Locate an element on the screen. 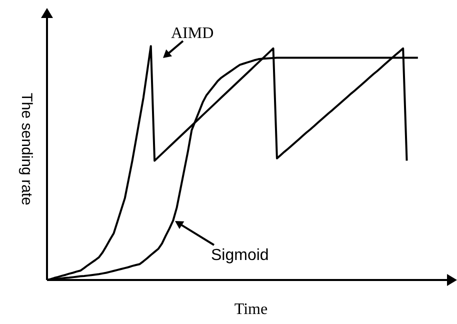  y-axis-title: The sending rate is located at coordinates (26, 149).